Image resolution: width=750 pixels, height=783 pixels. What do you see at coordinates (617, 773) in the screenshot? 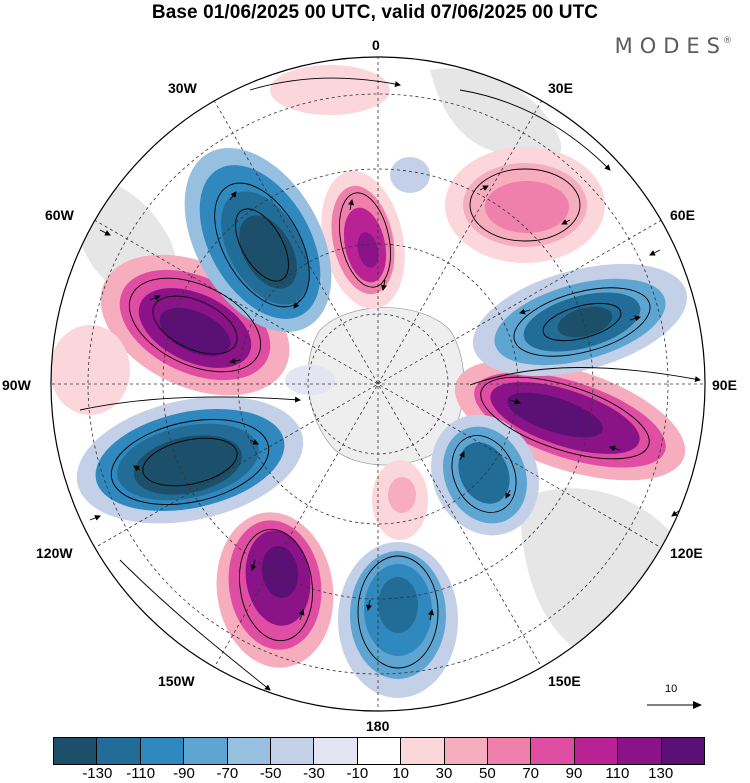
I see `colorbar-tick-label: 110` at bounding box center [617, 773].